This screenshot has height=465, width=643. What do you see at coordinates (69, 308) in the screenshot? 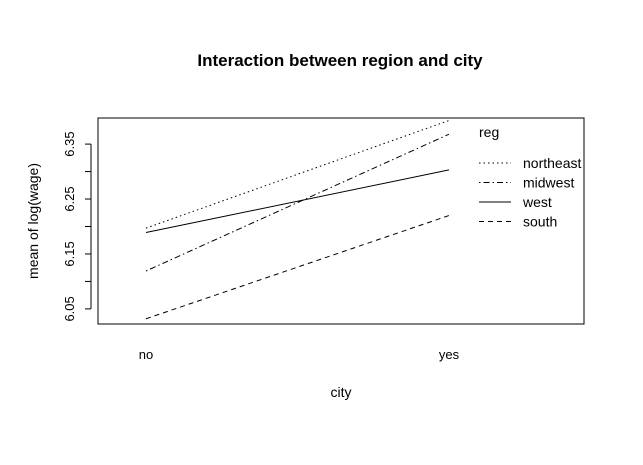
I see `y-tick-label: 6.05` at bounding box center [69, 308].